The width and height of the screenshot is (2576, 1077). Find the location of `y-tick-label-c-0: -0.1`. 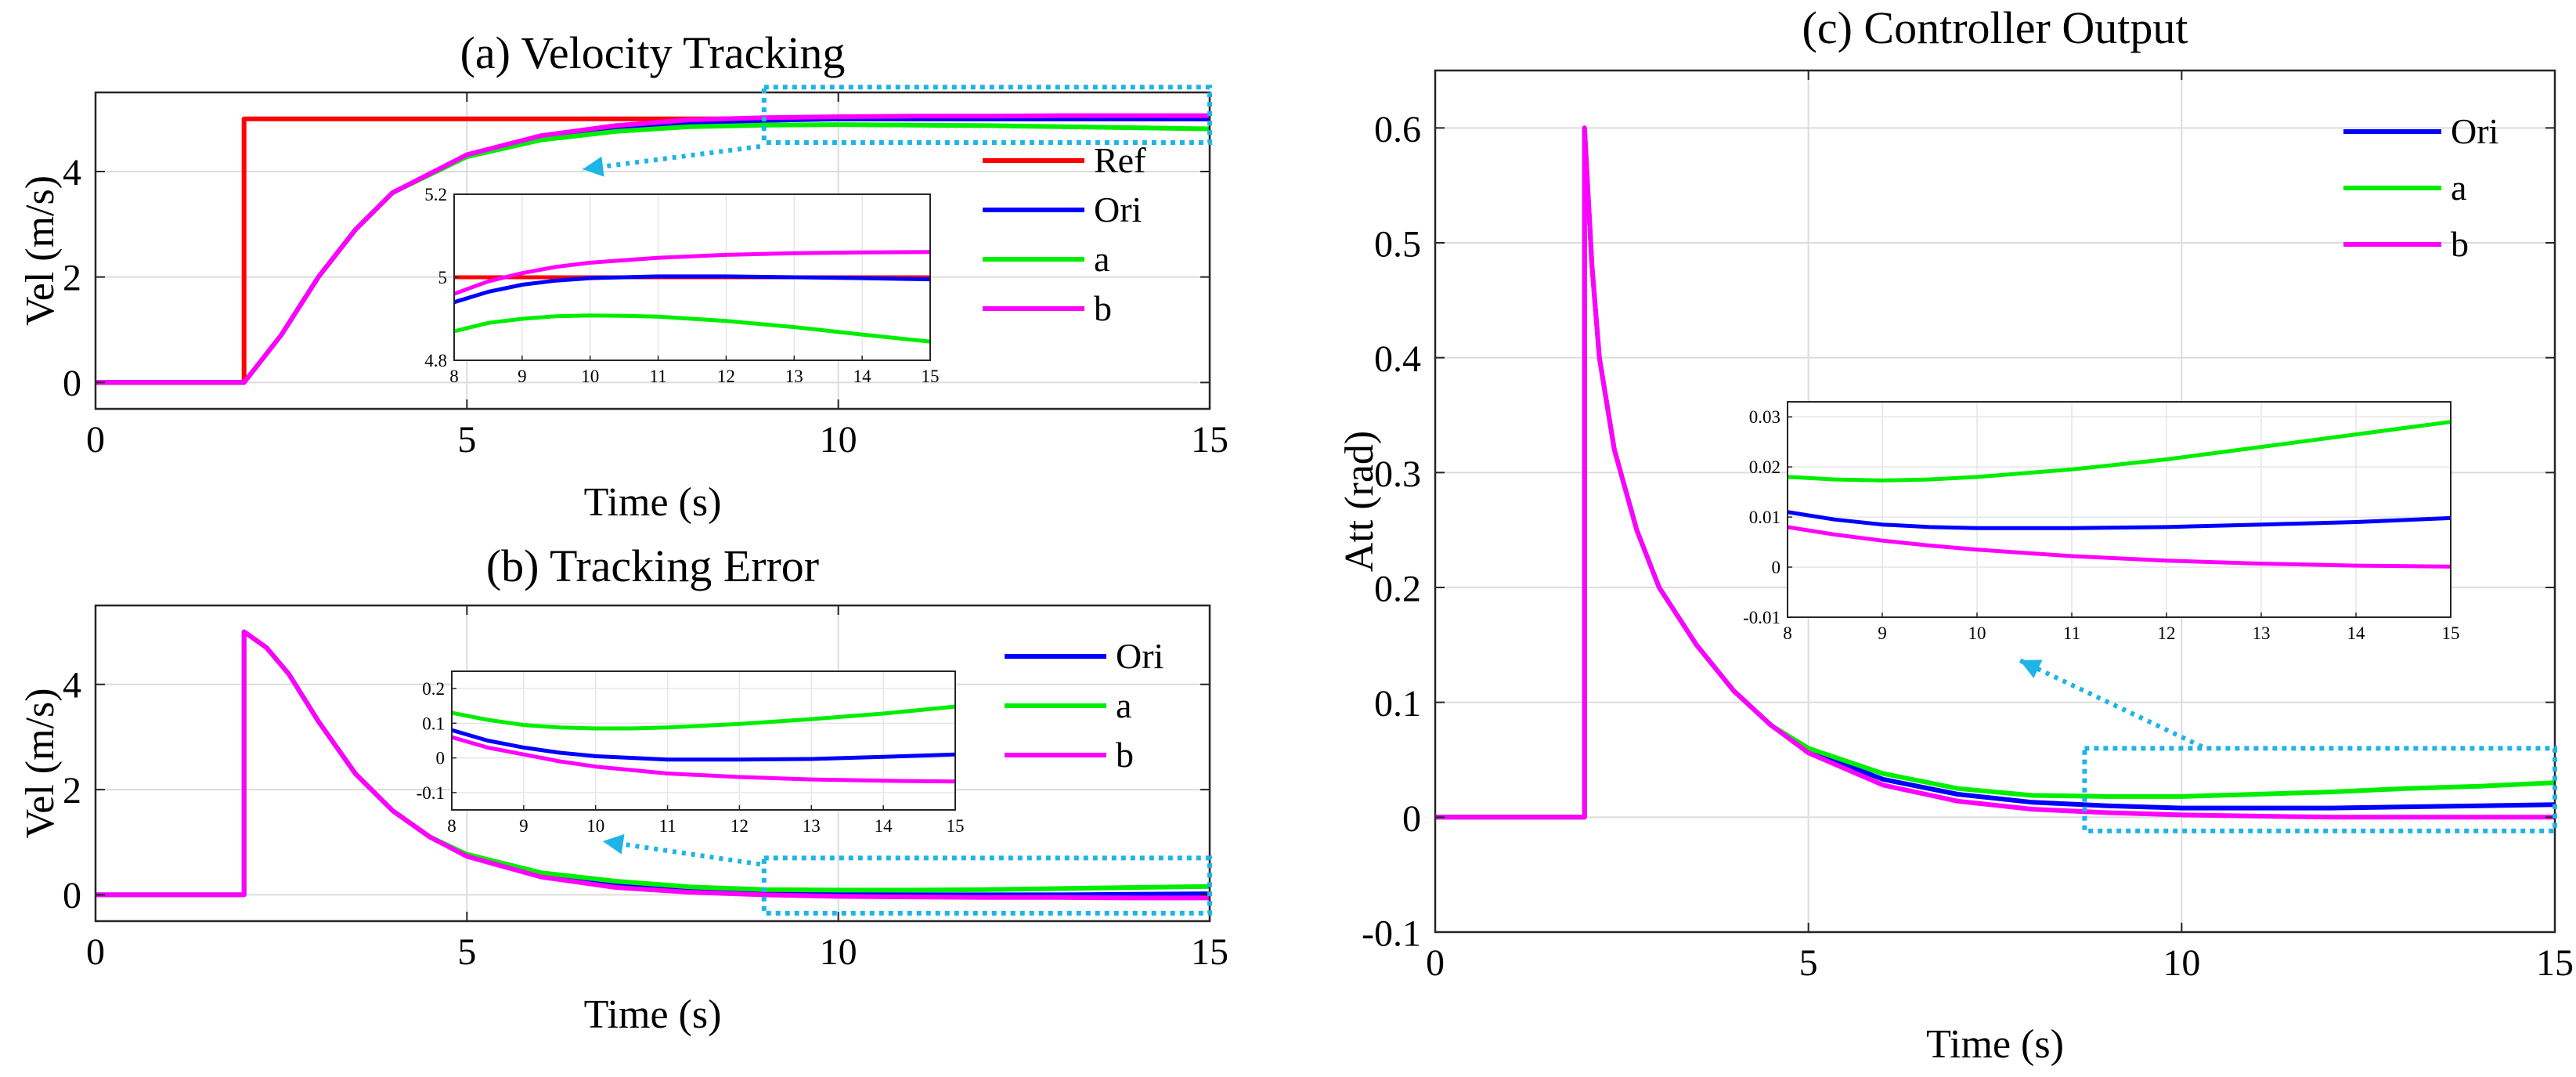

y-tick-label-c-0: -0.1 is located at coordinates (1391, 934).